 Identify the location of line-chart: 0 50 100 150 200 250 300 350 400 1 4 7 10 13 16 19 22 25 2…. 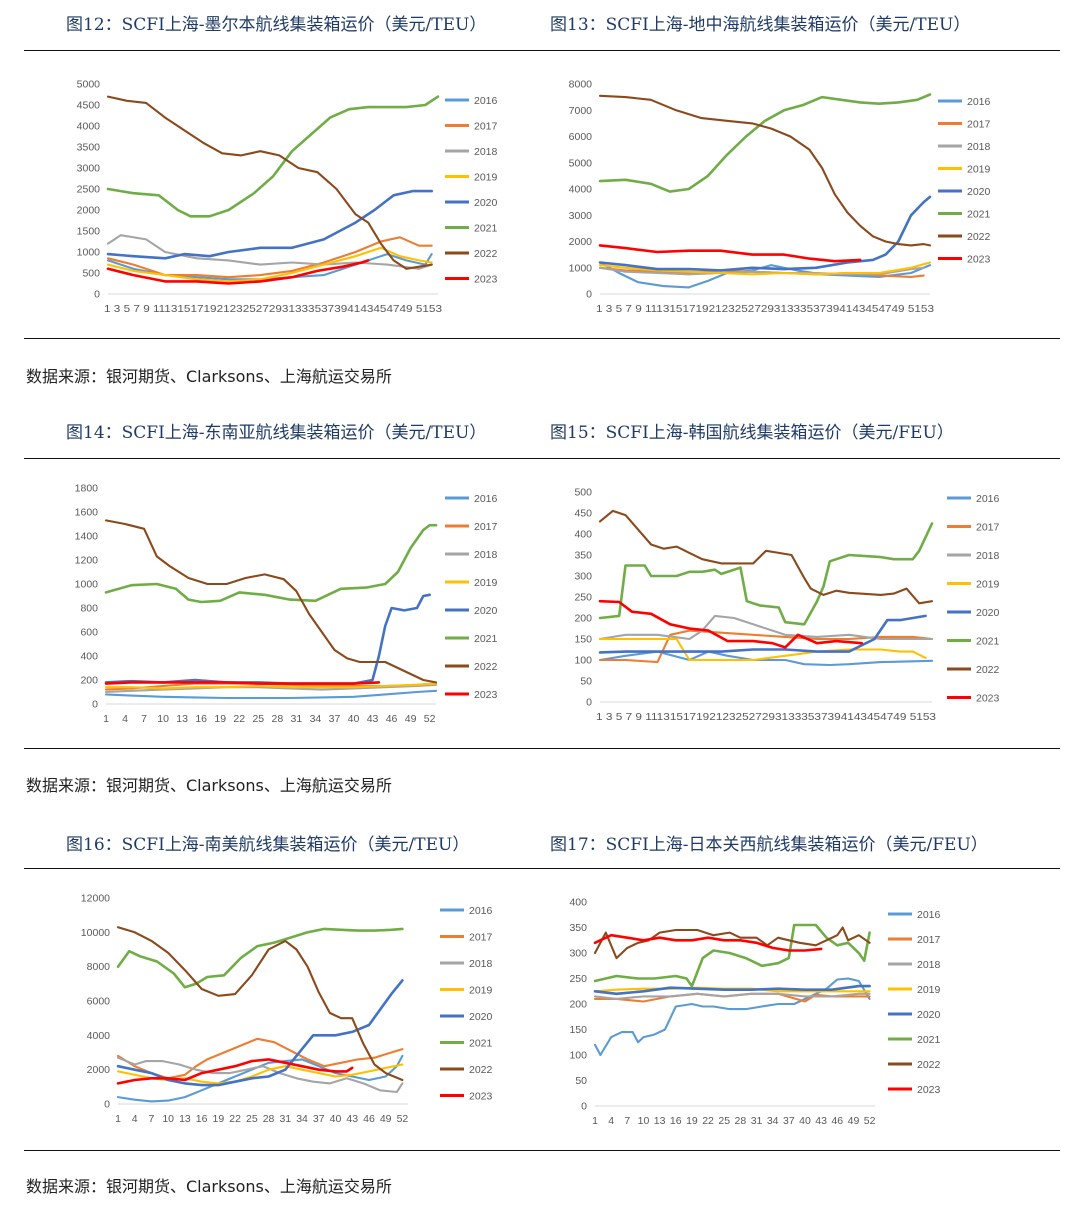
(755, 1012).